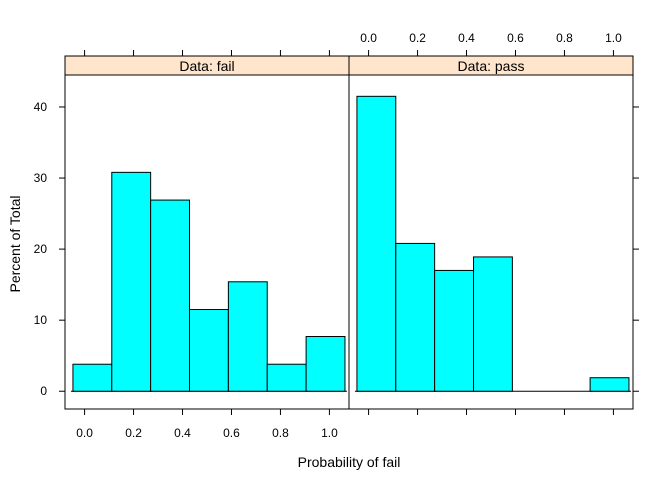 The image size is (672, 480). What do you see at coordinates (368, 38) in the screenshot?
I see `x-tick-label-top-0: 0.0` at bounding box center [368, 38].